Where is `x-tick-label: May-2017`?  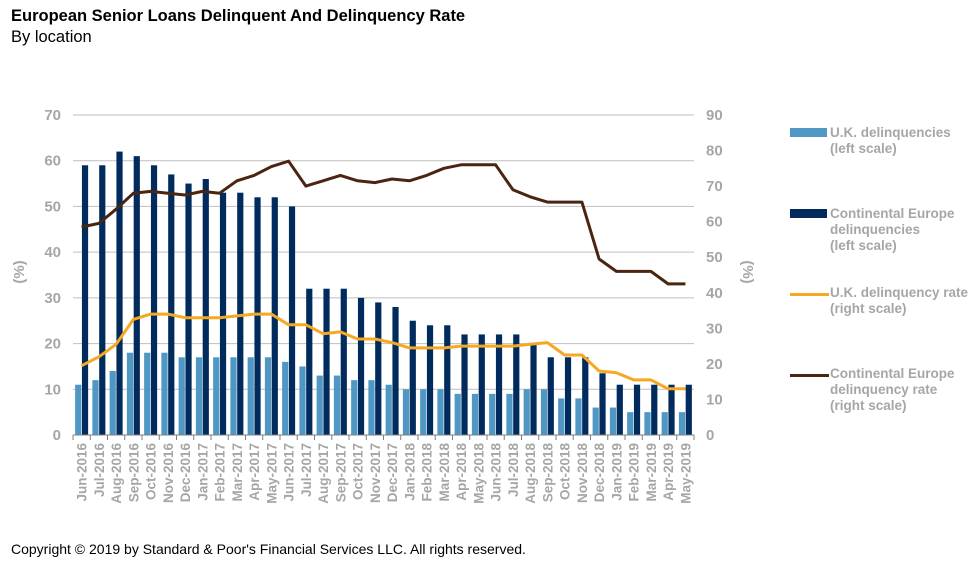
x-tick-label: May-2017 is located at coordinates (271, 473).